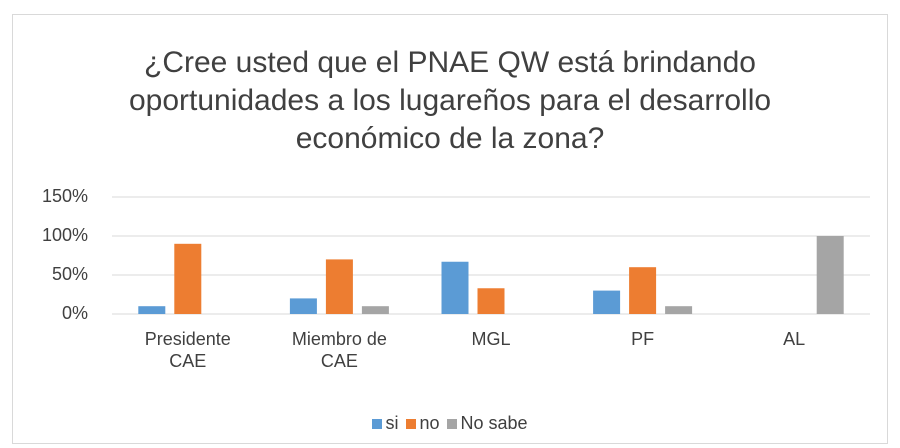 The width and height of the screenshot is (900, 448). I want to click on y-tick-label: 50%, so click(69, 274).